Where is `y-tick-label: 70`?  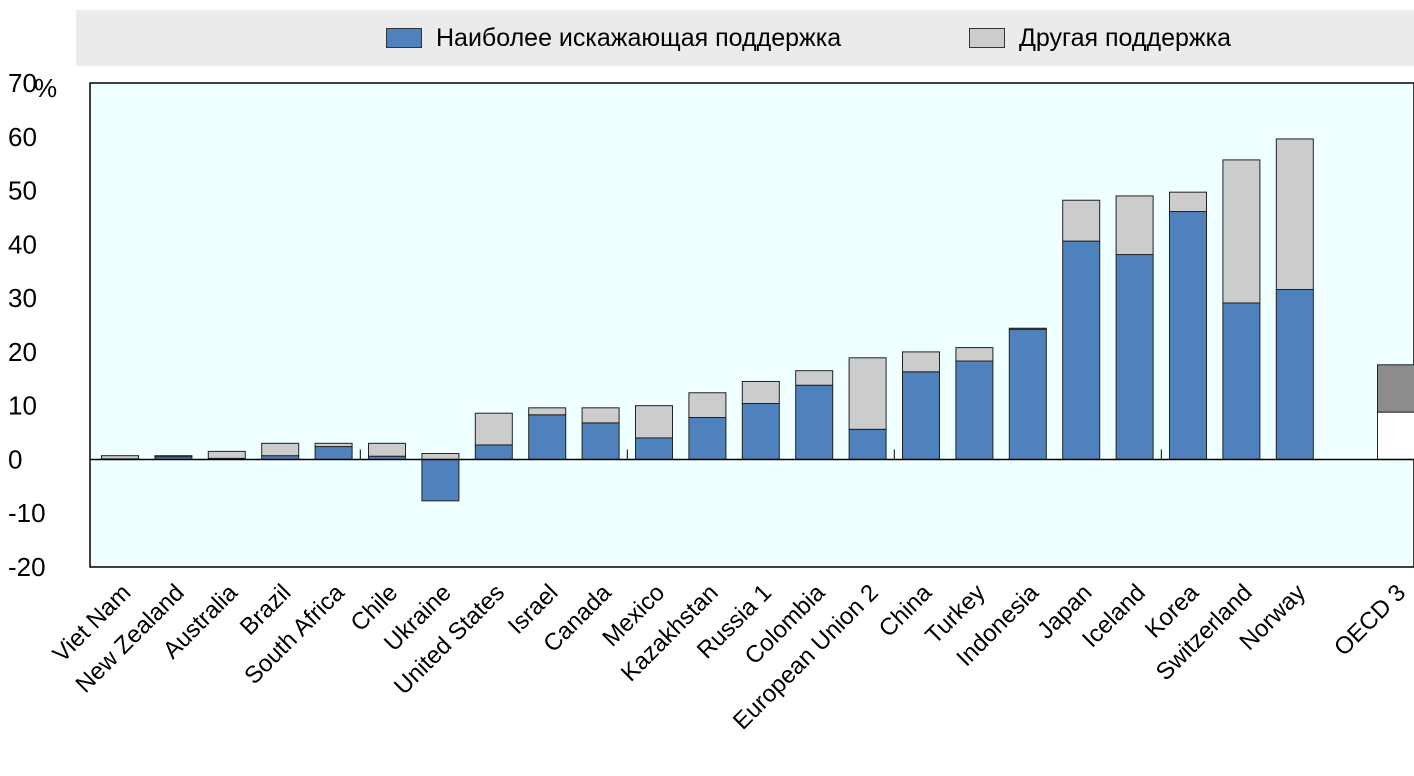
y-tick-label: 70 is located at coordinates (22, 83).